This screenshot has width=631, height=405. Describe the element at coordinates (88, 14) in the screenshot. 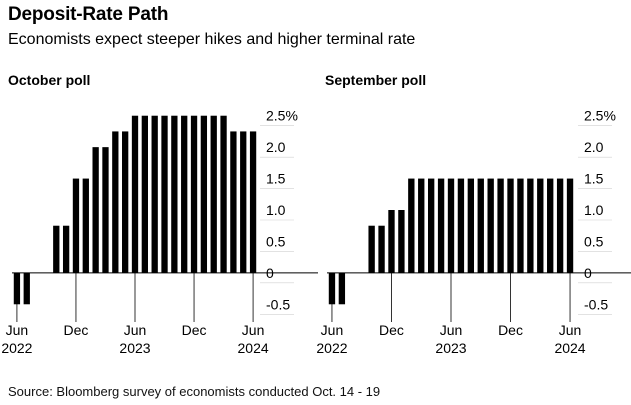

I see `chart-title: Deposit-Rate Path` at that location.